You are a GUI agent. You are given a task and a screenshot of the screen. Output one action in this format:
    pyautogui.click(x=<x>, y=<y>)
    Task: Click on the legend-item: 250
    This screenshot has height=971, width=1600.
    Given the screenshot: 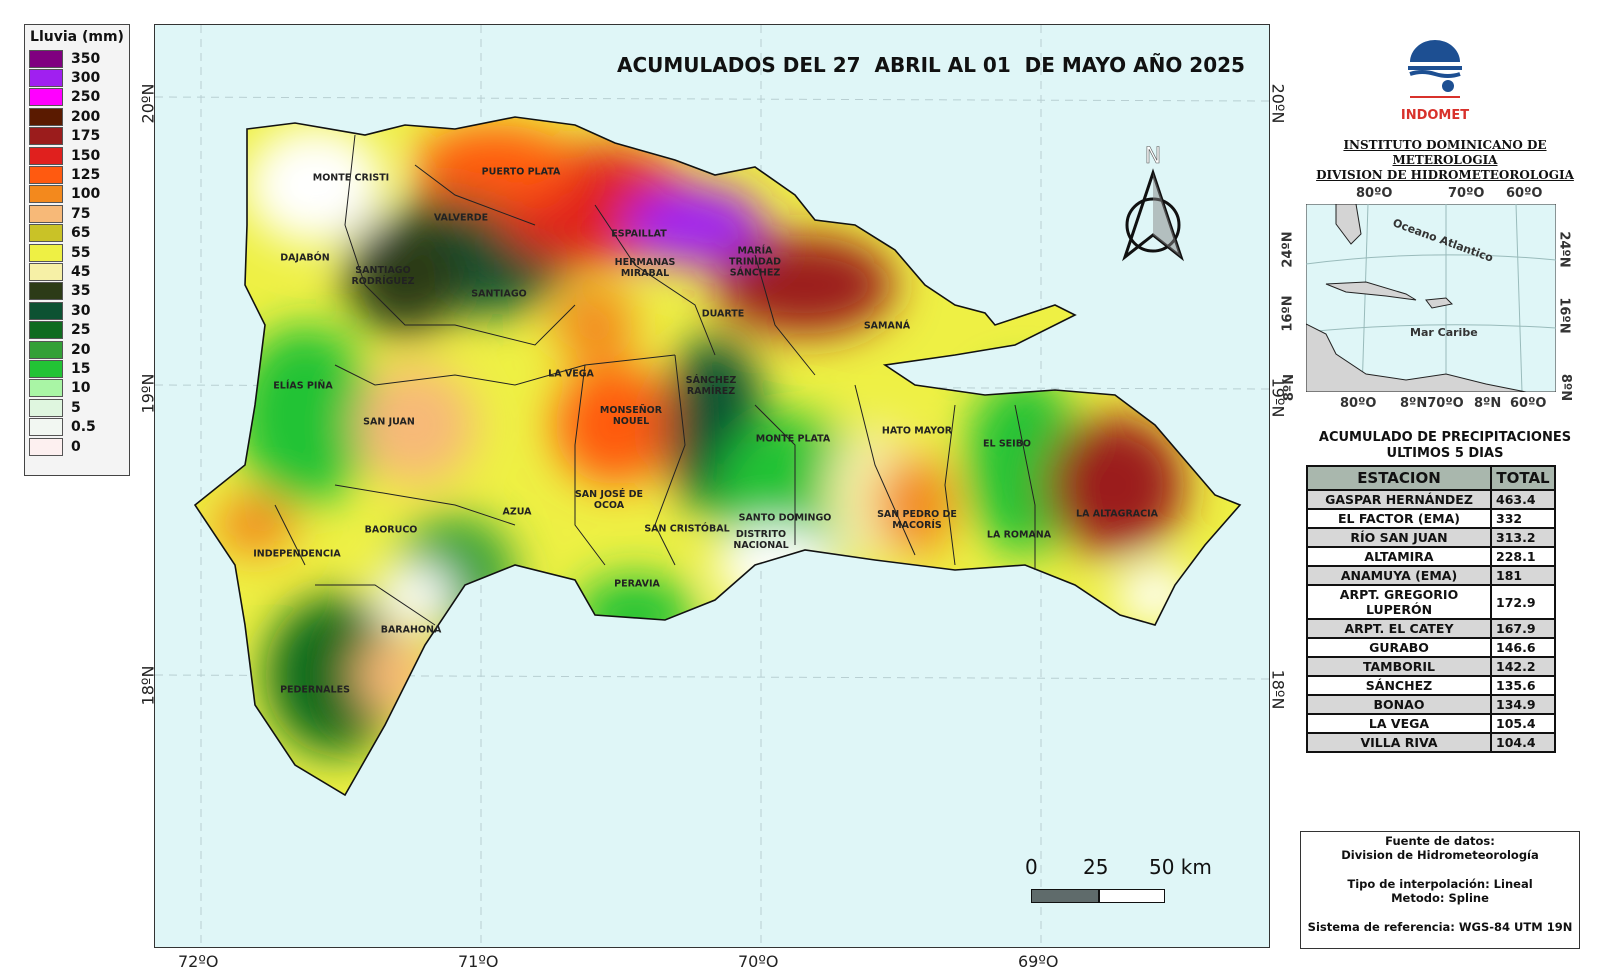 What is the action you would take?
    pyautogui.click(x=77, y=97)
    